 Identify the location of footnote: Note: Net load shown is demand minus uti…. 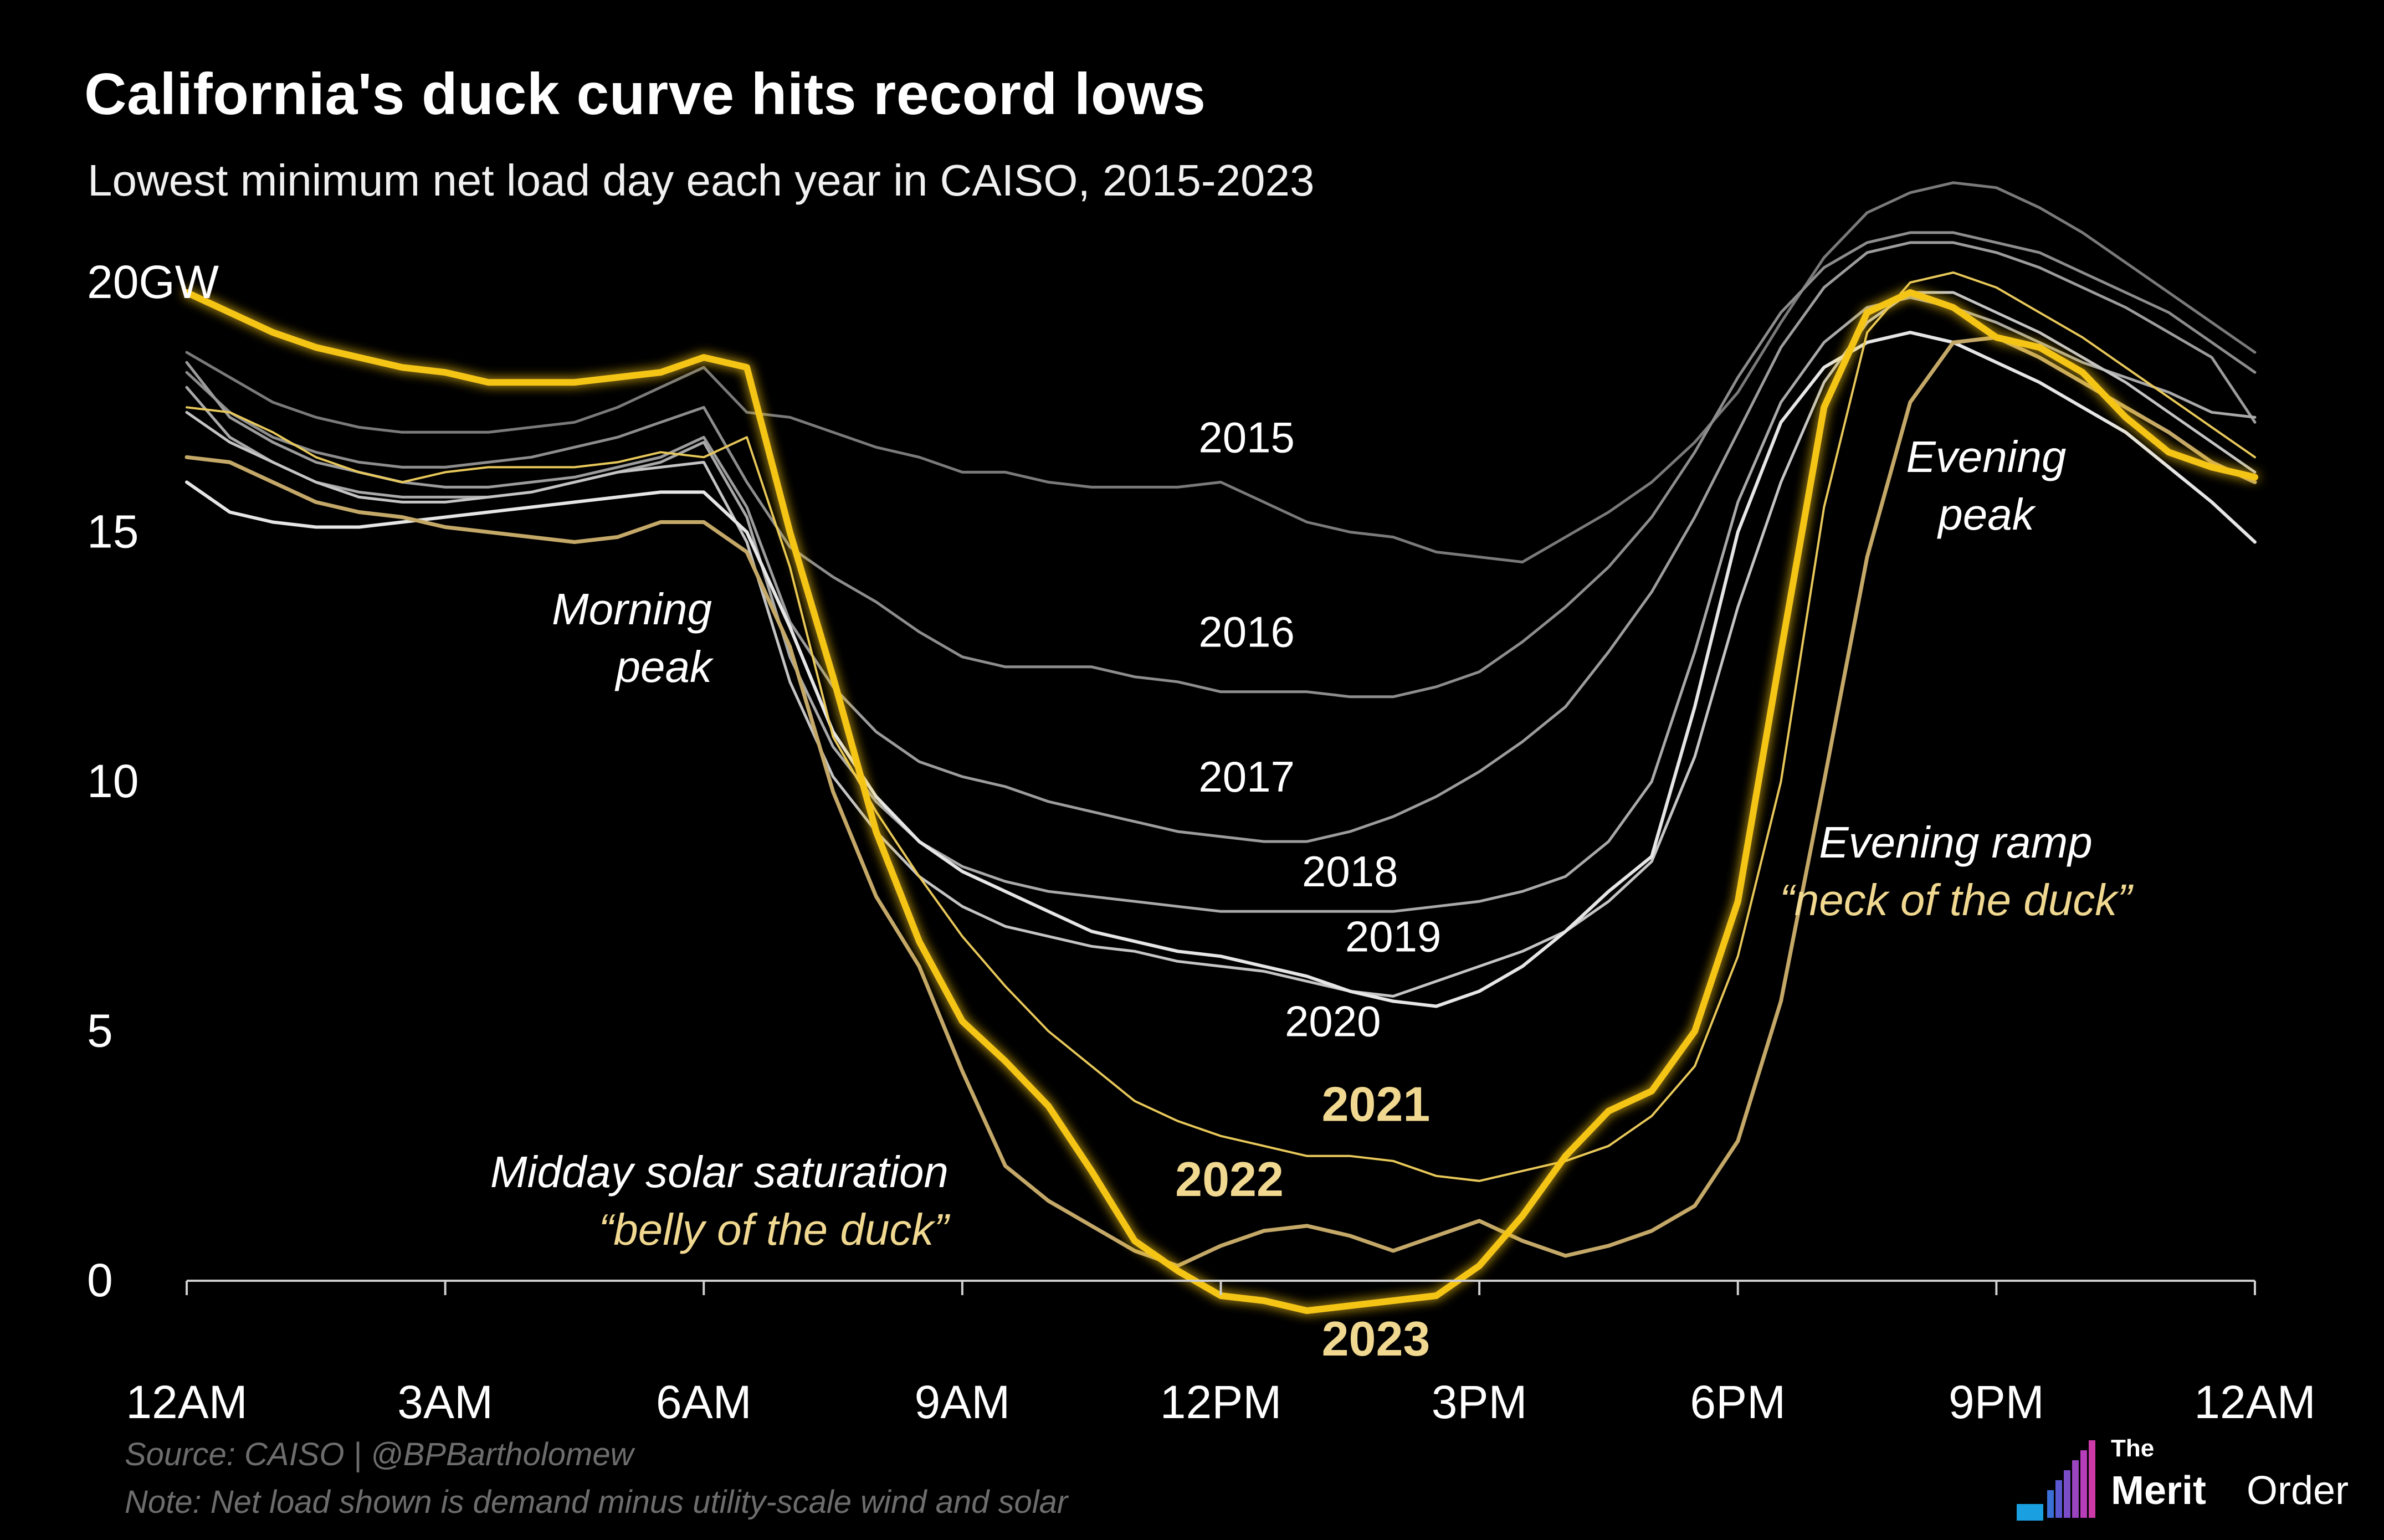
(596, 1502).